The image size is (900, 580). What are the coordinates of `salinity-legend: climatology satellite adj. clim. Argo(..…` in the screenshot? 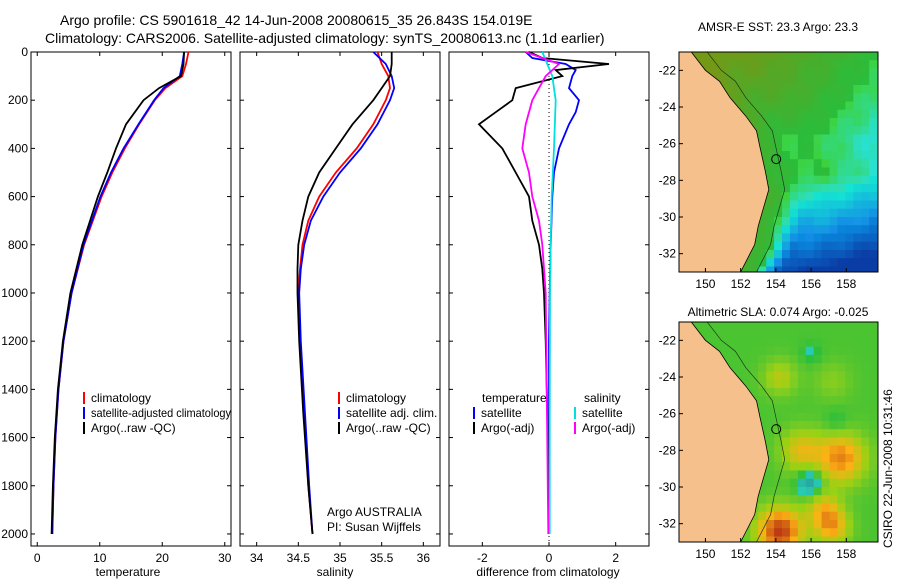 It's located at (382, 462).